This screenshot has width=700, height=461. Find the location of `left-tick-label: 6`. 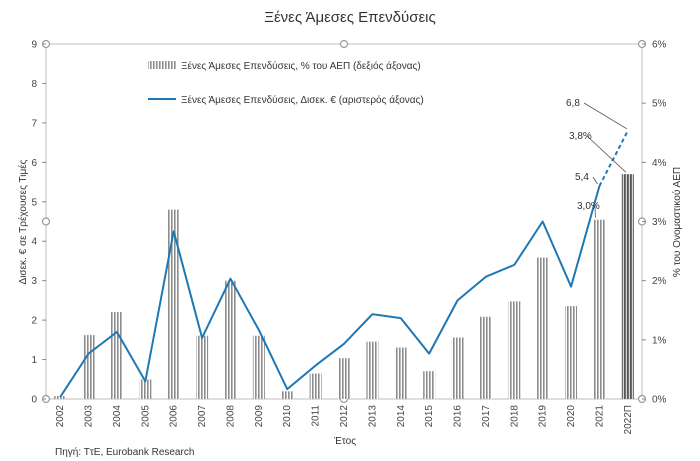

left-tick-label: 6 is located at coordinates (34, 163).